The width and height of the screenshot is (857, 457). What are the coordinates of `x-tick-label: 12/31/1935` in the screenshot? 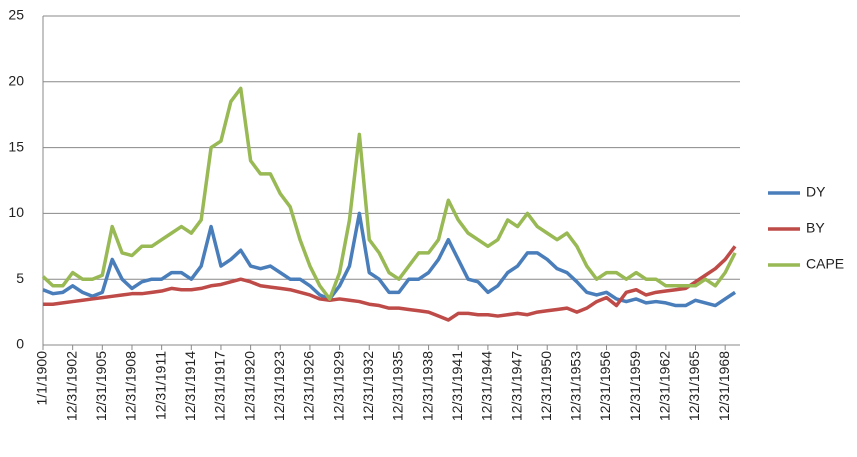 It's located at (398, 386).